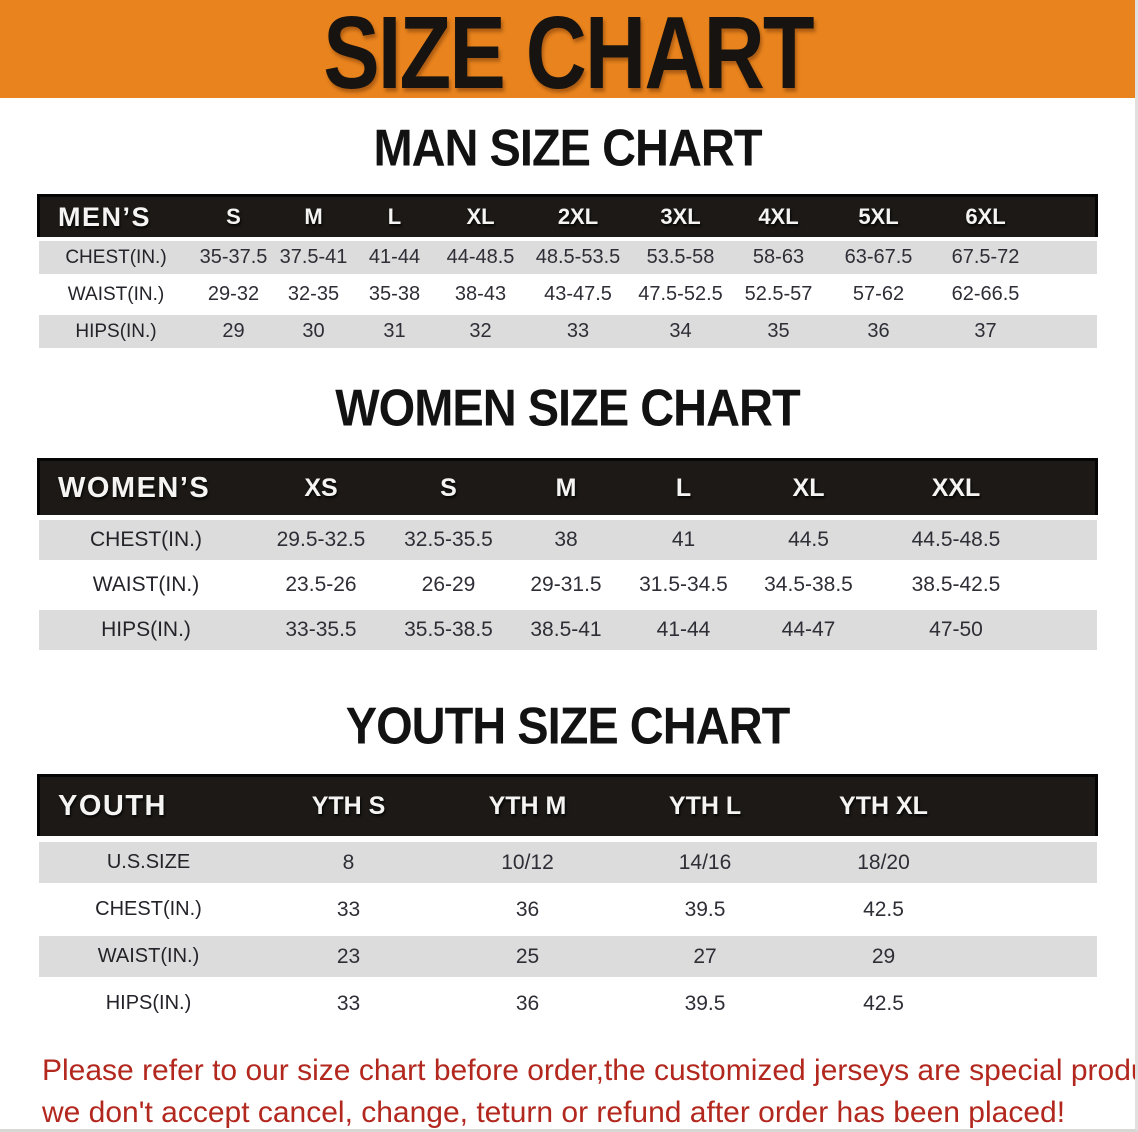 This screenshot has width=1138, height=1132. What do you see at coordinates (985, 293) in the screenshot?
I see `cell-value: 62-66.5` at bounding box center [985, 293].